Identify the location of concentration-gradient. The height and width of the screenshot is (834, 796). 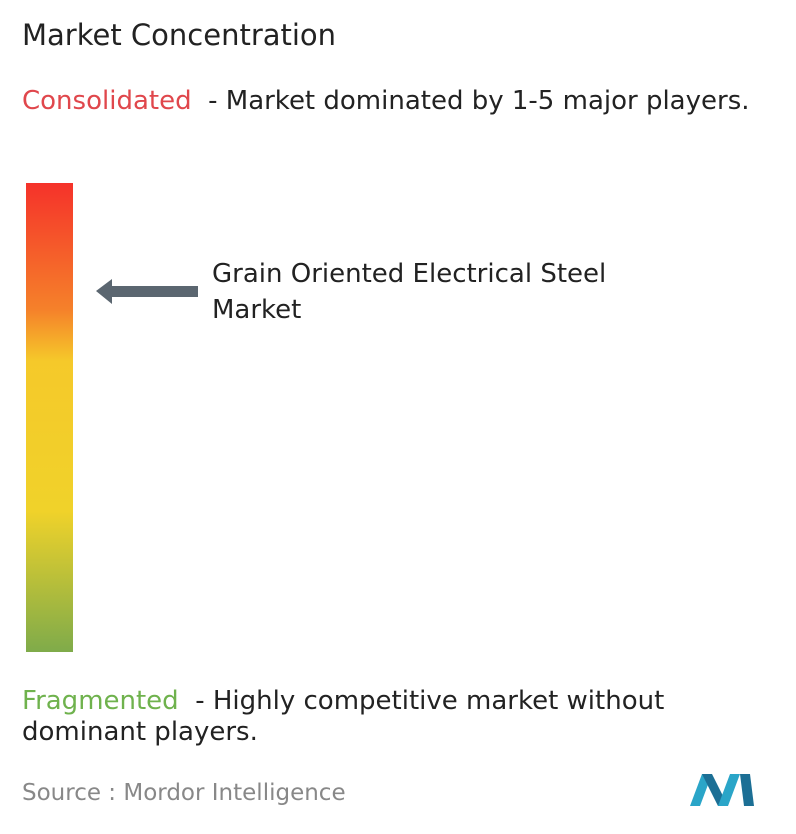
(49, 417).